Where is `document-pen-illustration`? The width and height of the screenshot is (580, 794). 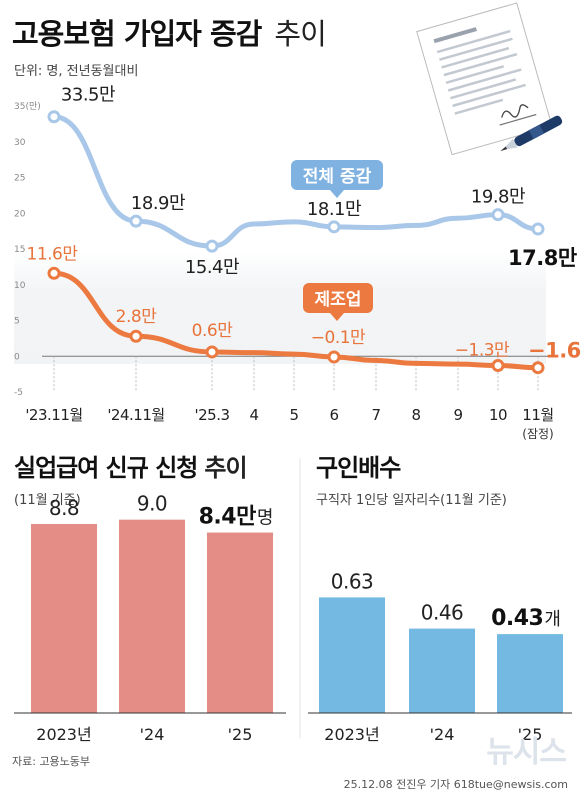
document-pen-illustration is located at coordinates (489, 79).